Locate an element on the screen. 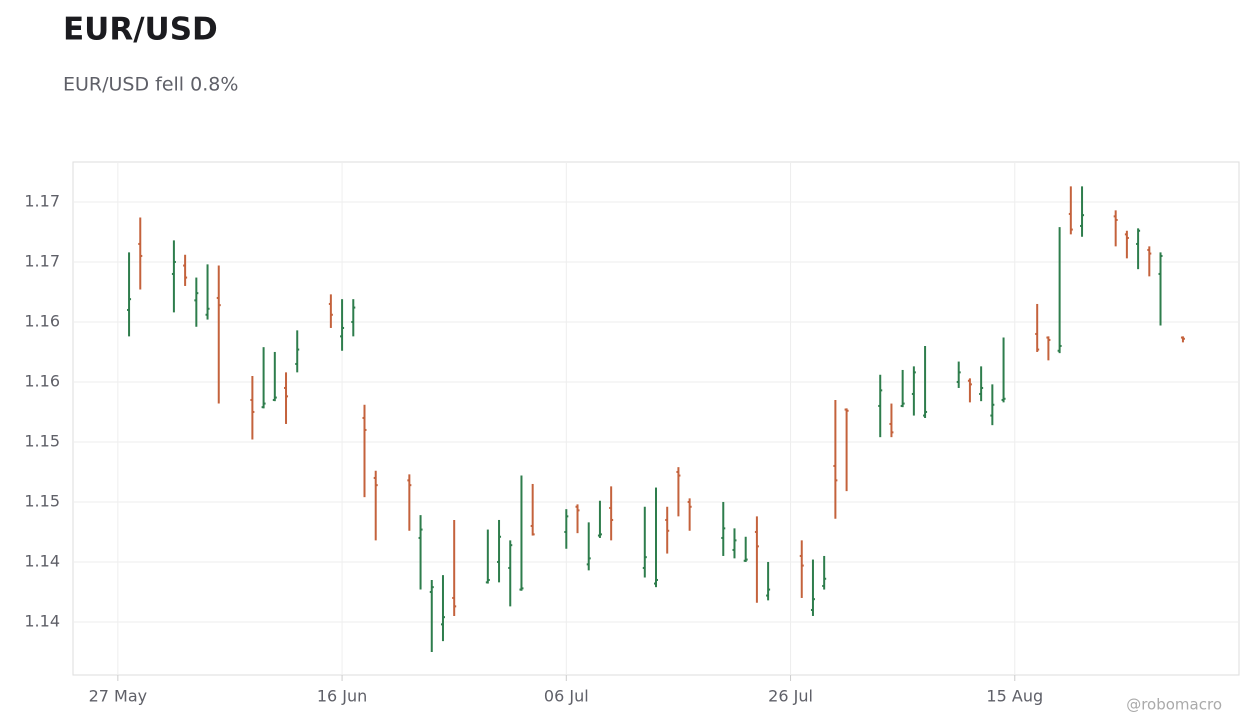 Image resolution: width=1260 pixels, height=728 pixels. x-tick-label: 26 Jul is located at coordinates (790, 696).